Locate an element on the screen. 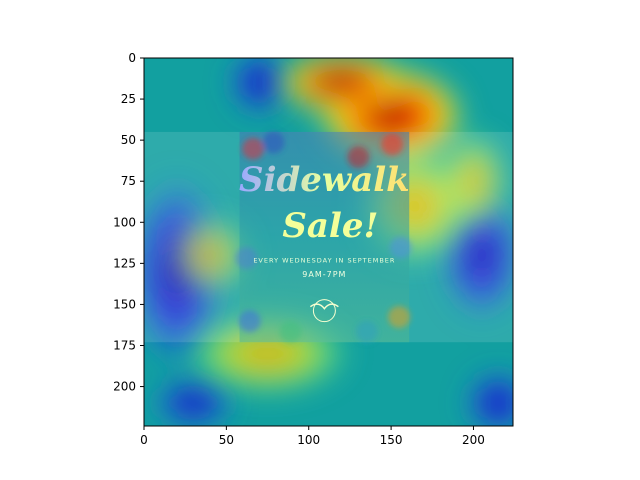 This screenshot has width=640, height=480. poster-title-line2: Sale! is located at coordinates (330, 226).